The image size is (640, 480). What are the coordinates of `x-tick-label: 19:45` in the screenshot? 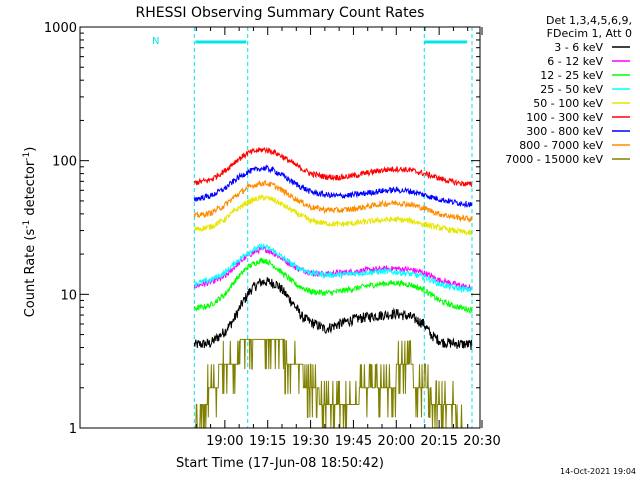 It's located at (353, 441).